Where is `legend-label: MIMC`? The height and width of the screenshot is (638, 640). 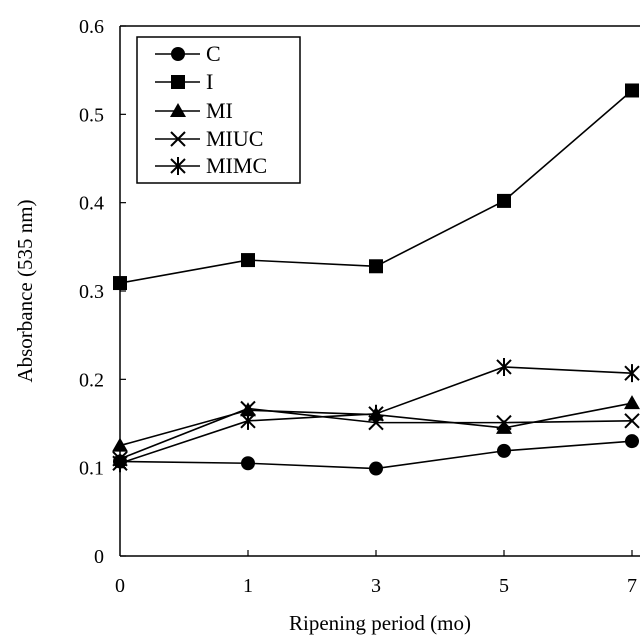
legend-label: MIMC is located at coordinates (236, 165).